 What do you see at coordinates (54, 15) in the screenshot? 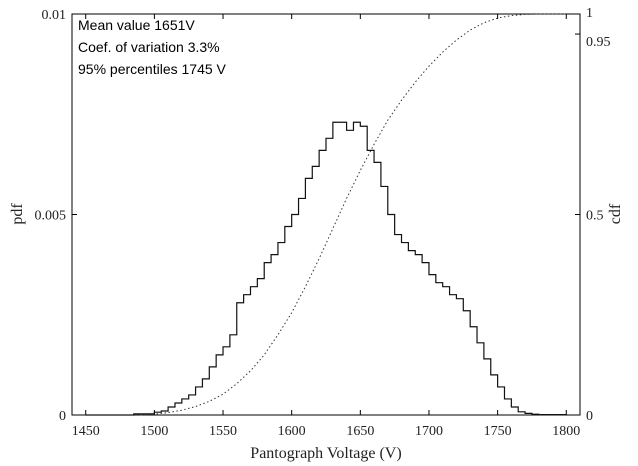
I see `y-tick-label: 0.01` at bounding box center [54, 15].